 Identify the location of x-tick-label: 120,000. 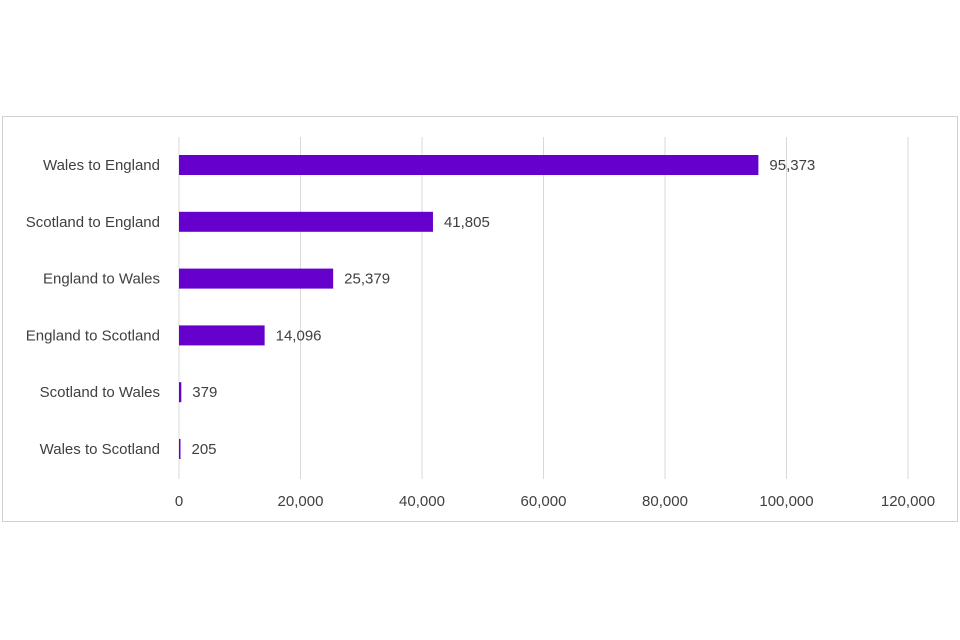
(908, 501).